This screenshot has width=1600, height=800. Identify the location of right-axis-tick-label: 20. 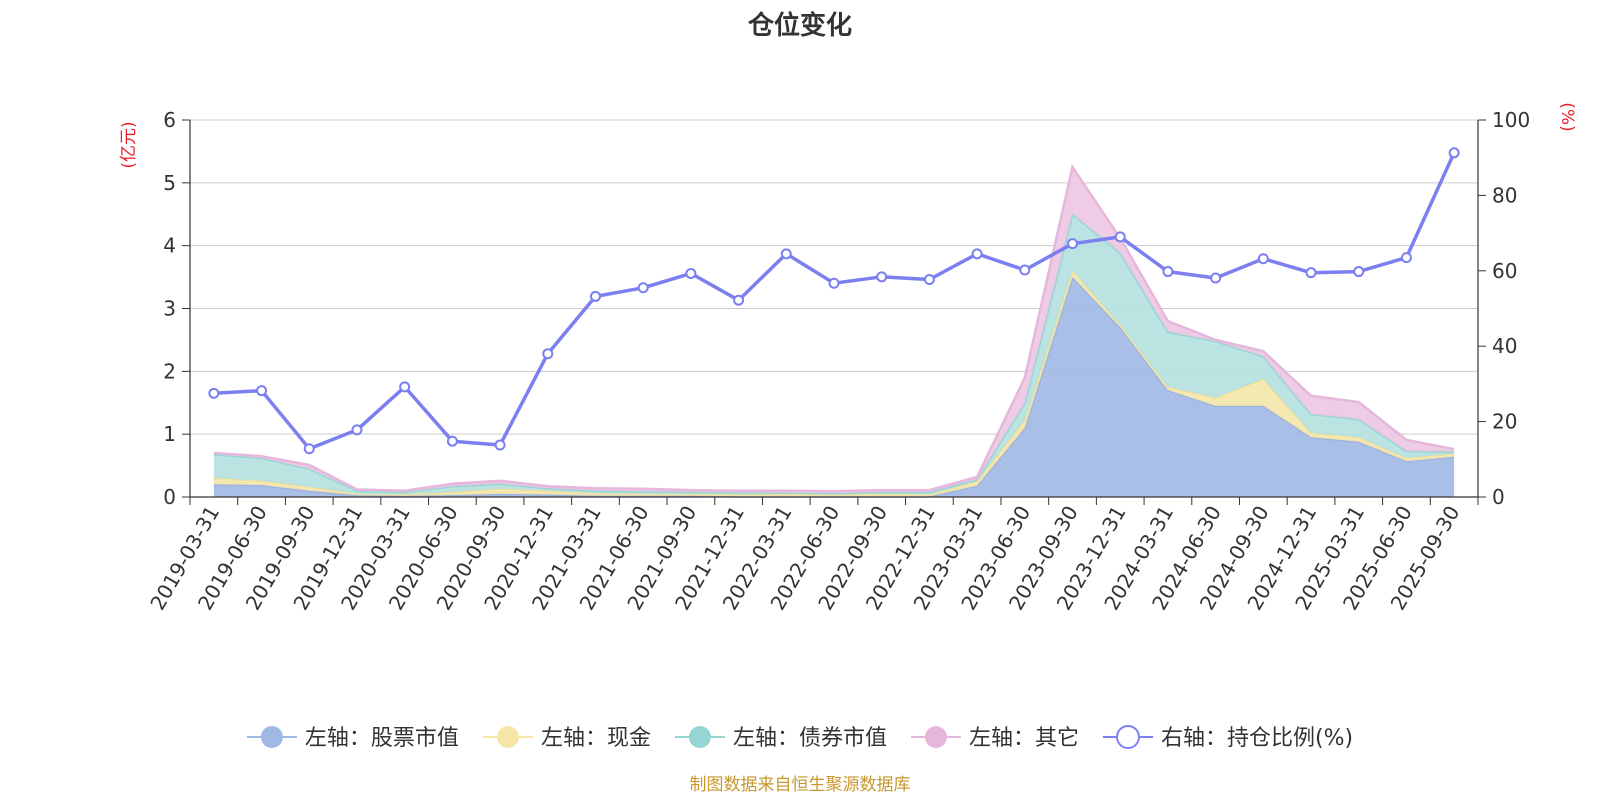
(1504, 422).